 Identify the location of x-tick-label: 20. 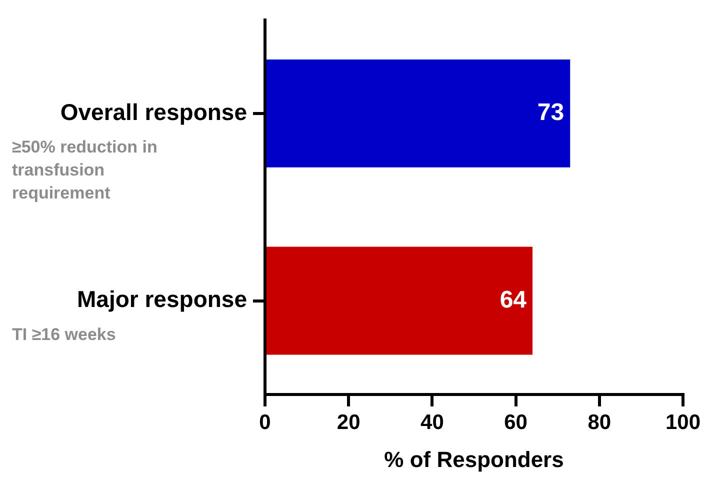
(348, 422).